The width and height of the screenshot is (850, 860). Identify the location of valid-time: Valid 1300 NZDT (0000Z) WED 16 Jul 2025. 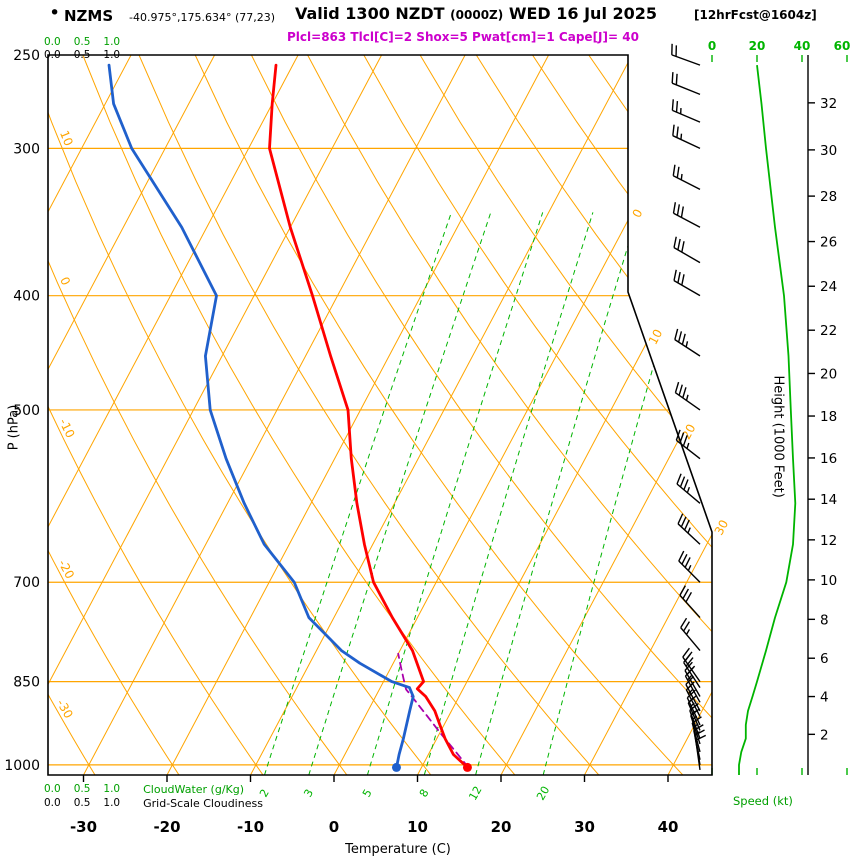
(476, 13).